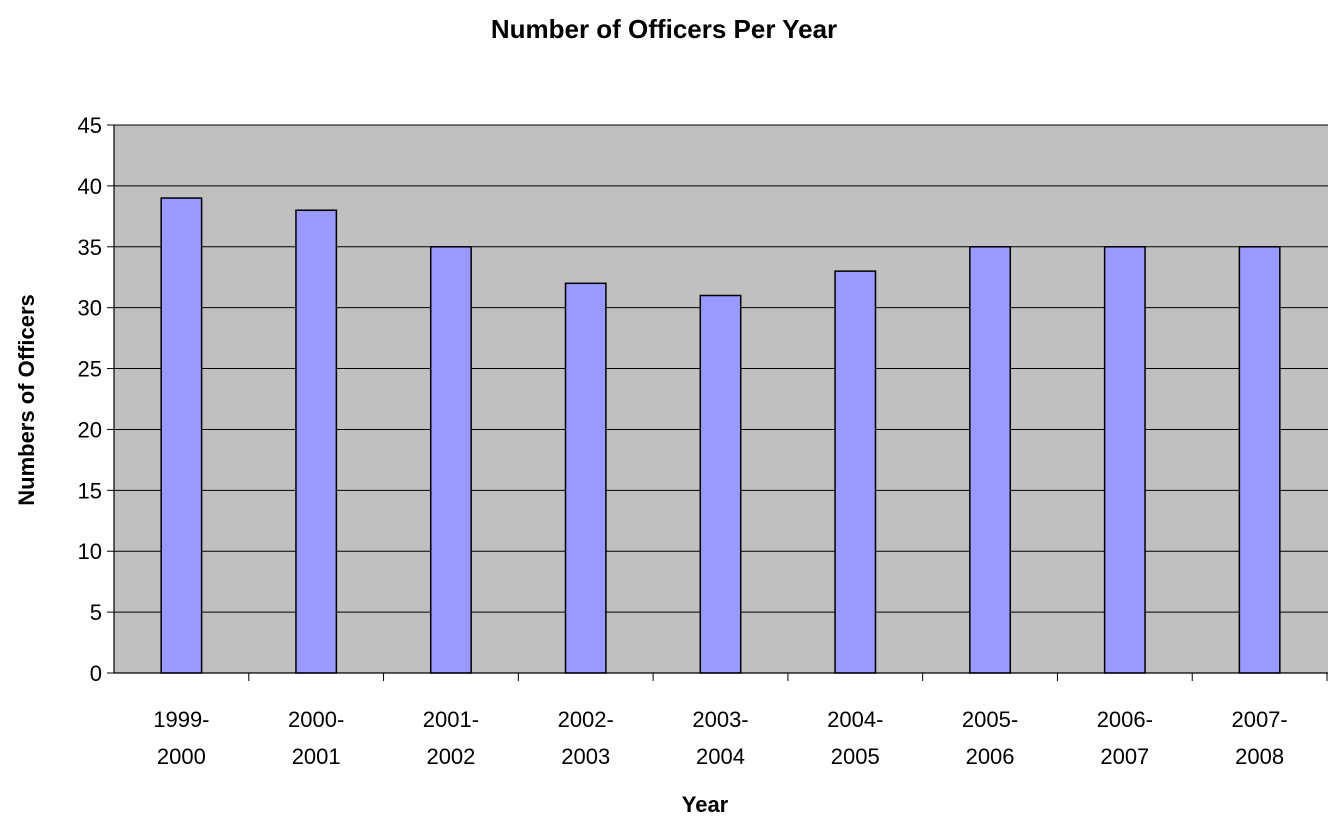 The width and height of the screenshot is (1328, 820). I want to click on y-tick-label: 15, so click(90, 490).